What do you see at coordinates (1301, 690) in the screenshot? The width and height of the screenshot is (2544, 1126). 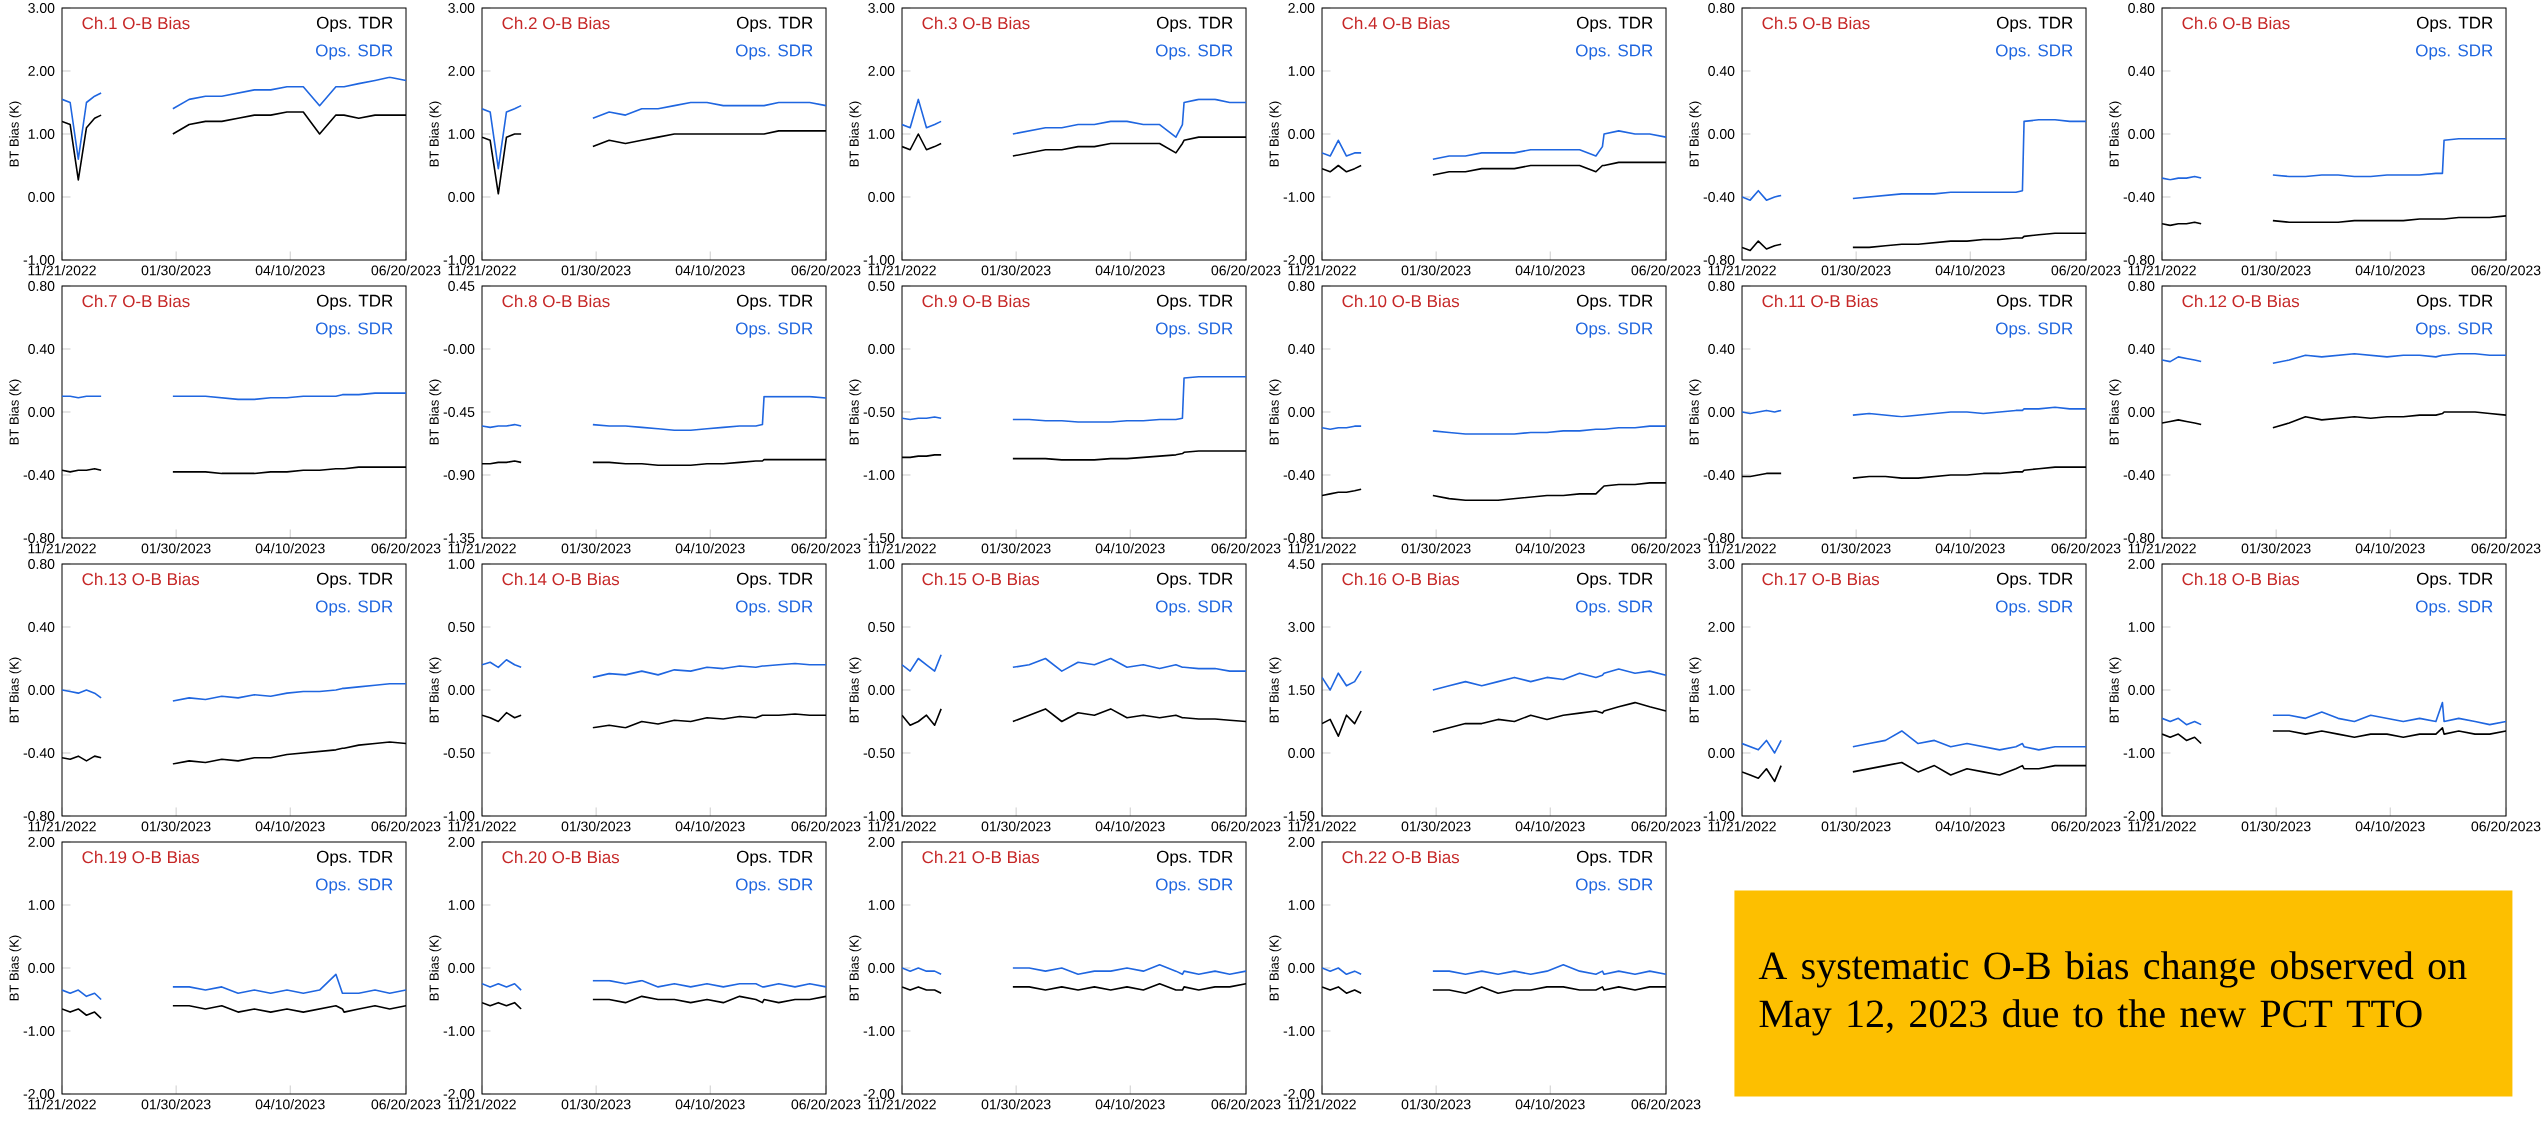 I see `y-tick-label: 1.50` at bounding box center [1301, 690].